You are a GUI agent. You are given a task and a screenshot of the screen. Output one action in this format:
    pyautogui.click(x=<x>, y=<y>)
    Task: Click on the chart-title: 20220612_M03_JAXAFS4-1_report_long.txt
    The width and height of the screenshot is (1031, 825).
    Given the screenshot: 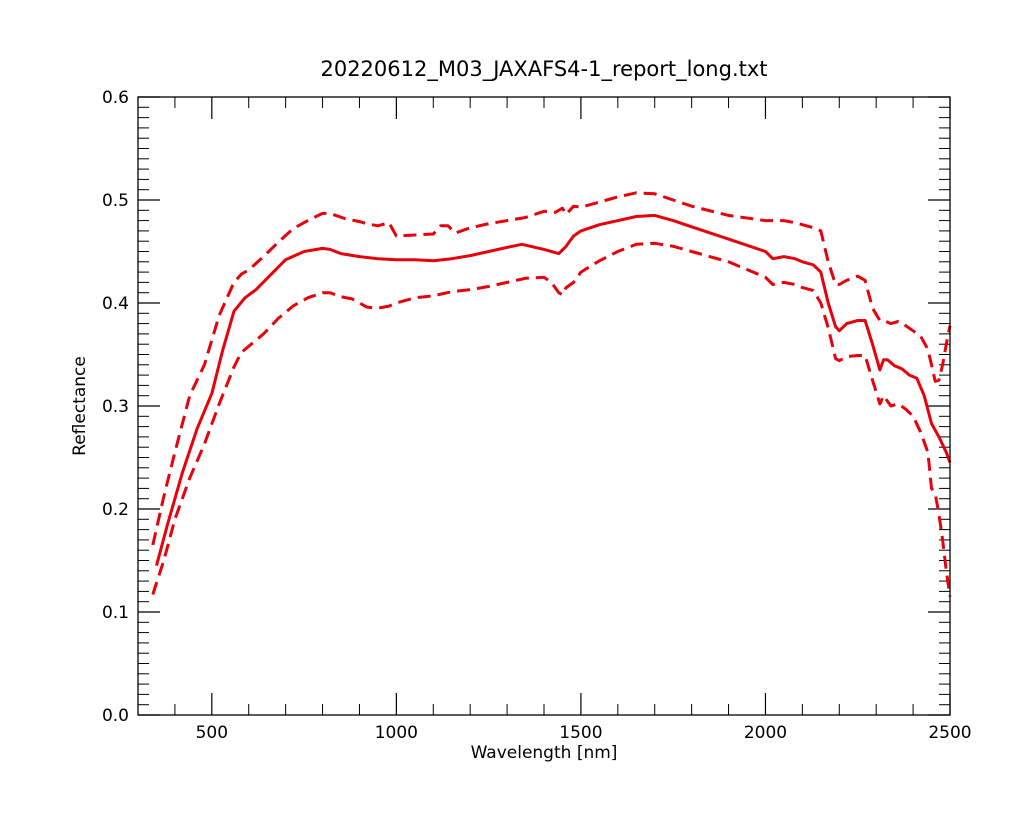 What is the action you would take?
    pyautogui.click(x=543, y=69)
    